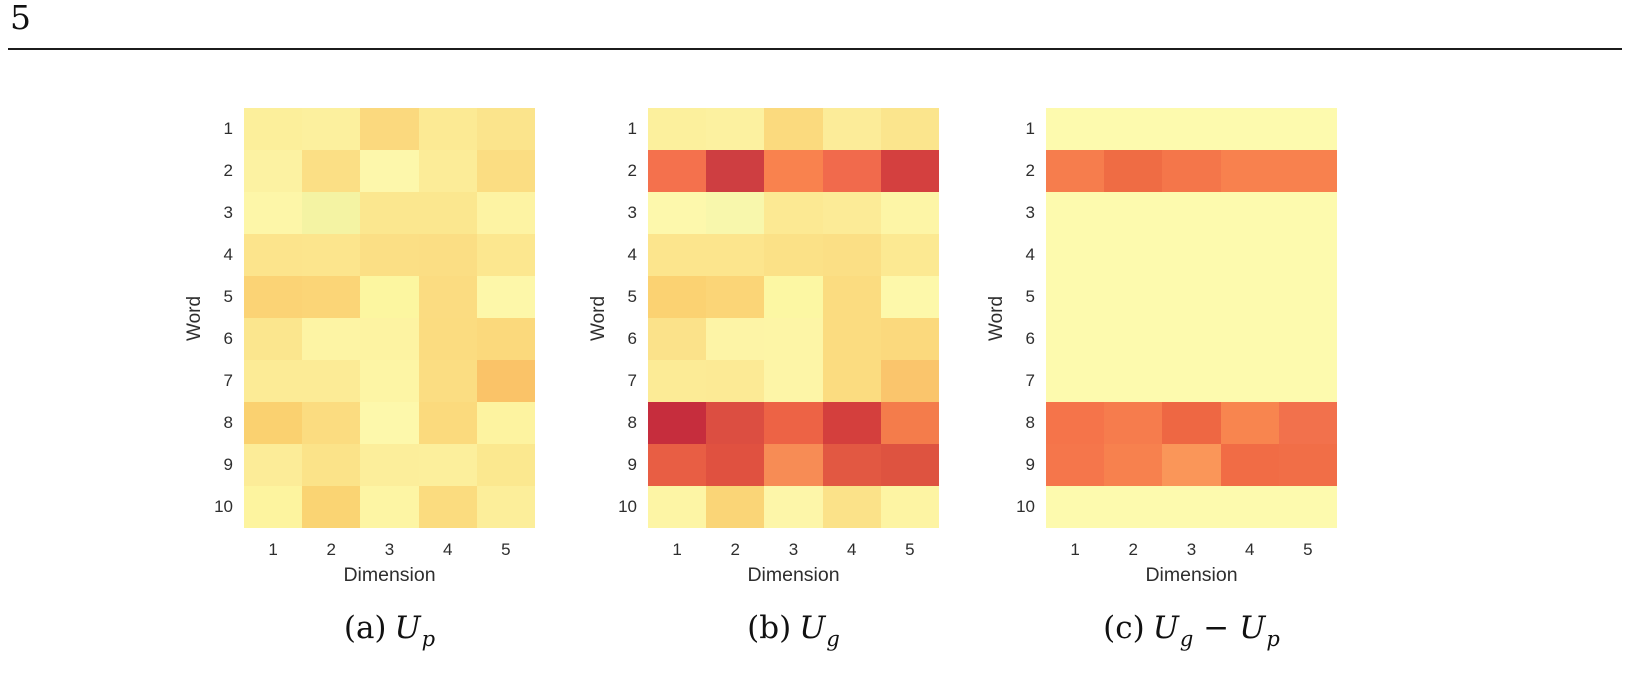 Image resolution: width=1631 pixels, height=673 pixels. I want to click on heatmap-plot-c, so click(1191, 318).